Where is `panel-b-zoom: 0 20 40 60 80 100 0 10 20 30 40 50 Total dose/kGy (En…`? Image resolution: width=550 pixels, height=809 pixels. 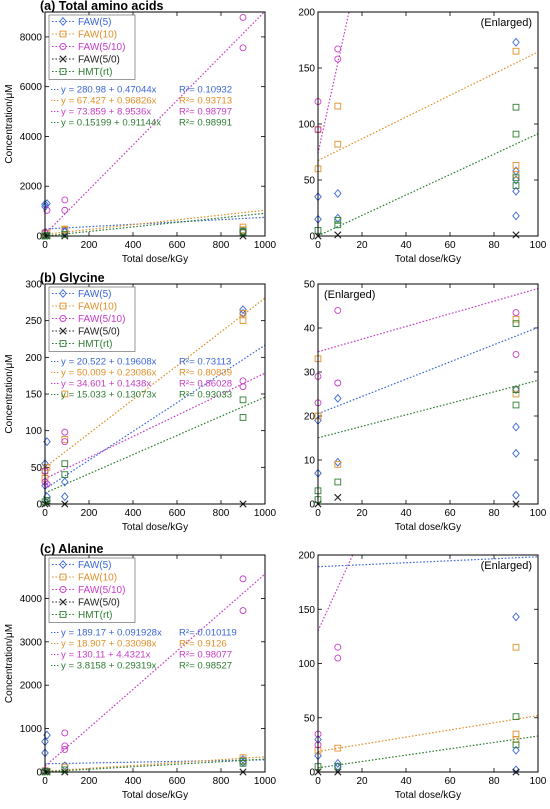
panel-b-zoom: 0 20 40 60 80 100 0 10 20 30 40 50 Total dose/kGy (En… is located at coordinates (425, 407).